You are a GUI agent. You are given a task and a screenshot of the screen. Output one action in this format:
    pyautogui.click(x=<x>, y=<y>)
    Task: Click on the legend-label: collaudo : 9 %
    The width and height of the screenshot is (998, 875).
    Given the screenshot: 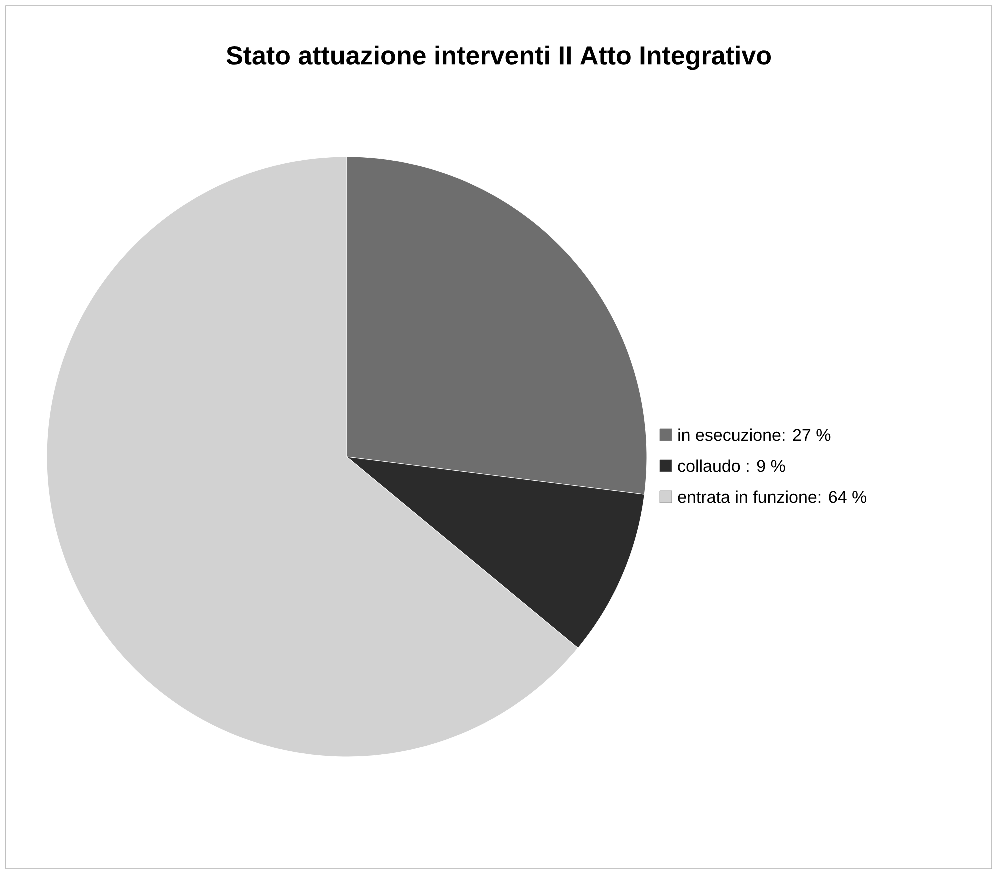 What is the action you would take?
    pyautogui.click(x=732, y=466)
    